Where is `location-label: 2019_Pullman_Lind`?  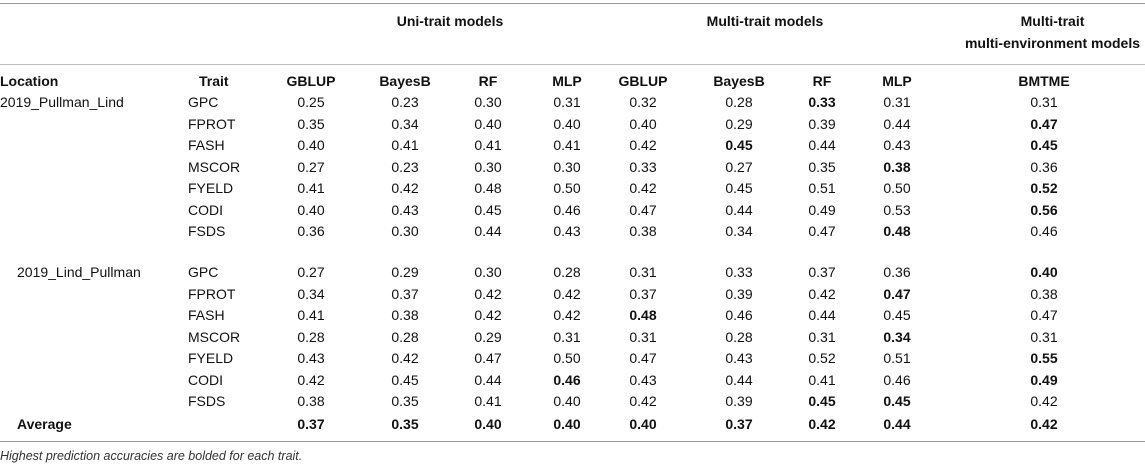
location-label: 2019_Pullman_Lind is located at coordinates (62, 102).